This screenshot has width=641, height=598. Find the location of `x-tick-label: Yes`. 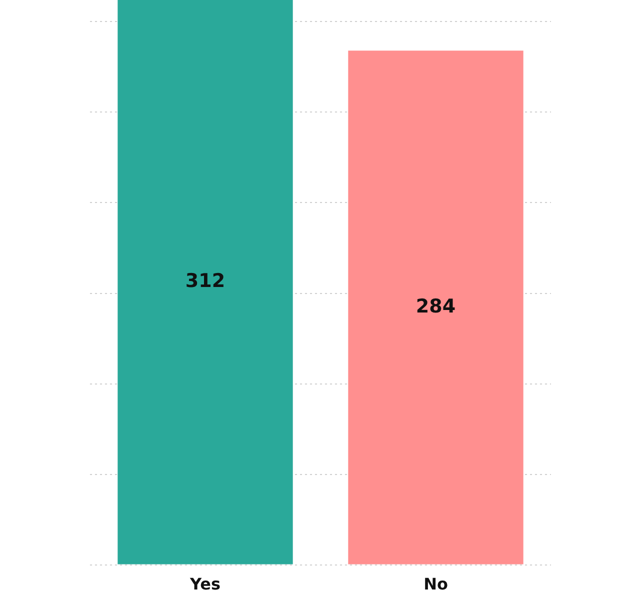

x-tick-label: Yes is located at coordinates (204, 584).